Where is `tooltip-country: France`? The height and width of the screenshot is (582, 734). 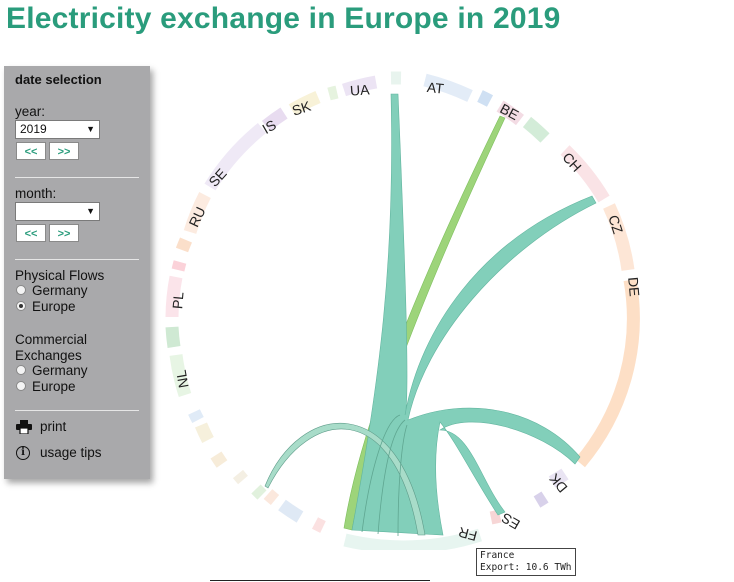
tooltip-country: France is located at coordinates (497, 555).